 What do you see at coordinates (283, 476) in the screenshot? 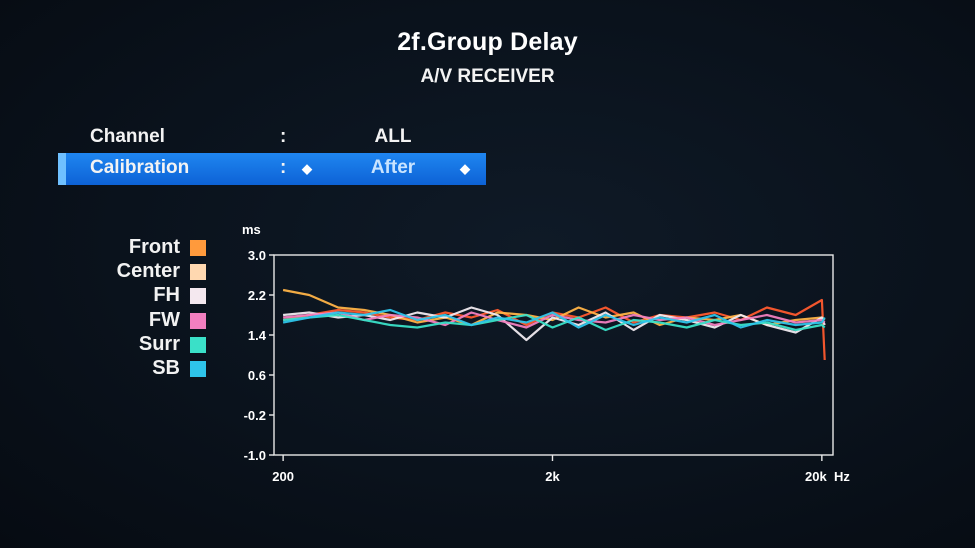
I see `x-tick-label: 200` at bounding box center [283, 476].